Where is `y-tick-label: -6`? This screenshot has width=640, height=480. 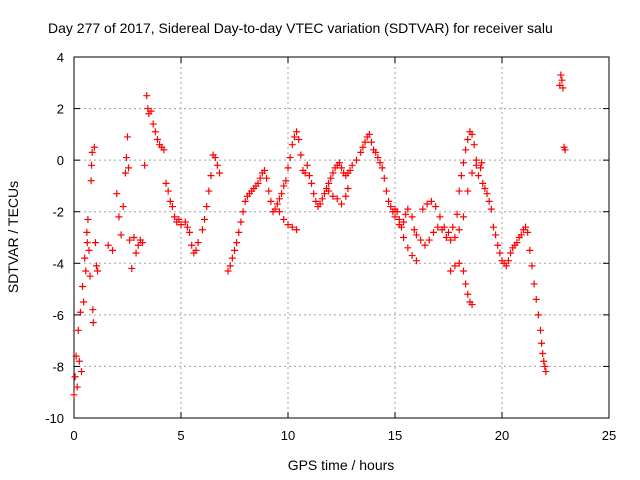
y-tick-label: -6 is located at coordinates (58, 315).